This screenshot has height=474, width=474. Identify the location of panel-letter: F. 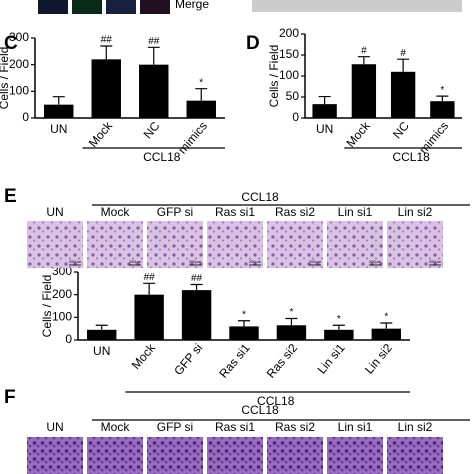
(10, 397).